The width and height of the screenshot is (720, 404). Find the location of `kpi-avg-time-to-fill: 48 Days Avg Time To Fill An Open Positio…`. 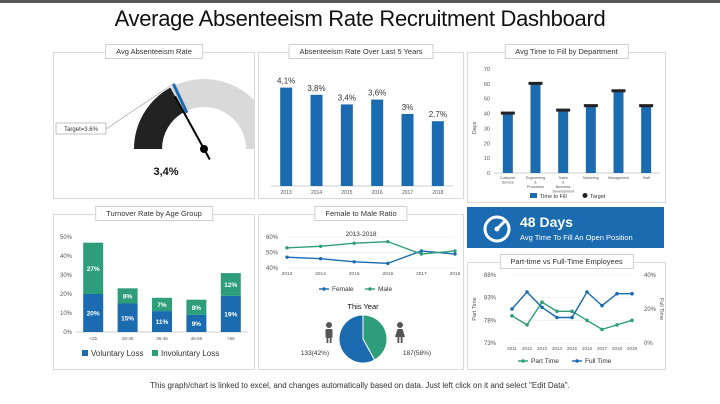

kpi-avg-time-to-fill: 48 Days Avg Time To Fill An Open Positio… is located at coordinates (565, 227).